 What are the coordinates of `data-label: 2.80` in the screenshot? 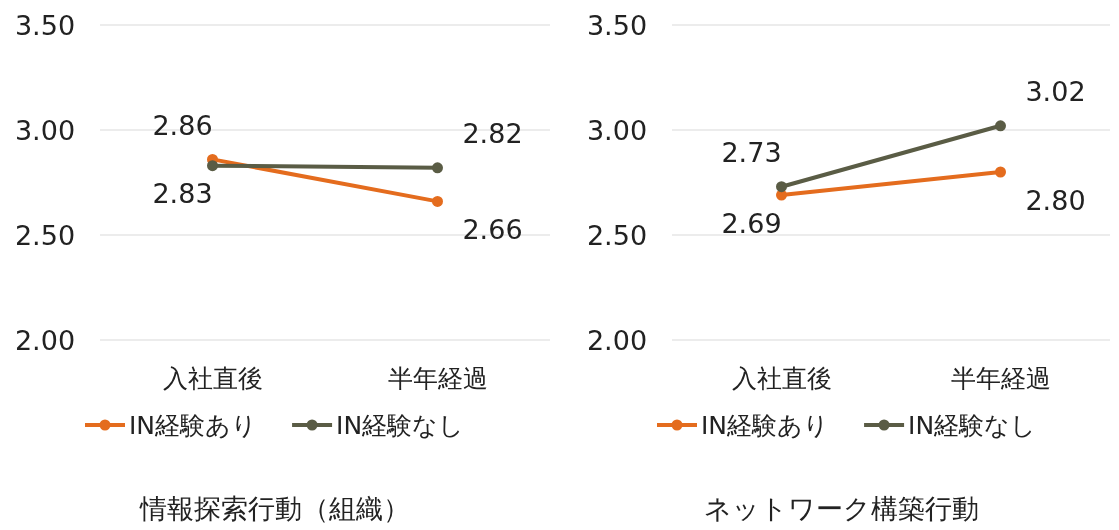 It's located at (1055, 200).